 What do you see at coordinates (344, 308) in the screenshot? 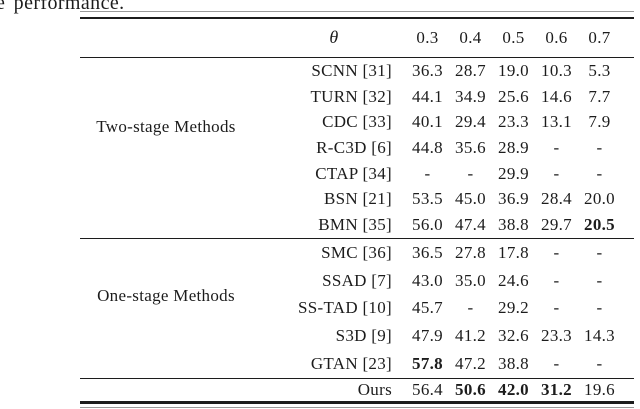
I see `method-name: SS-TAD [10]` at bounding box center [344, 308].